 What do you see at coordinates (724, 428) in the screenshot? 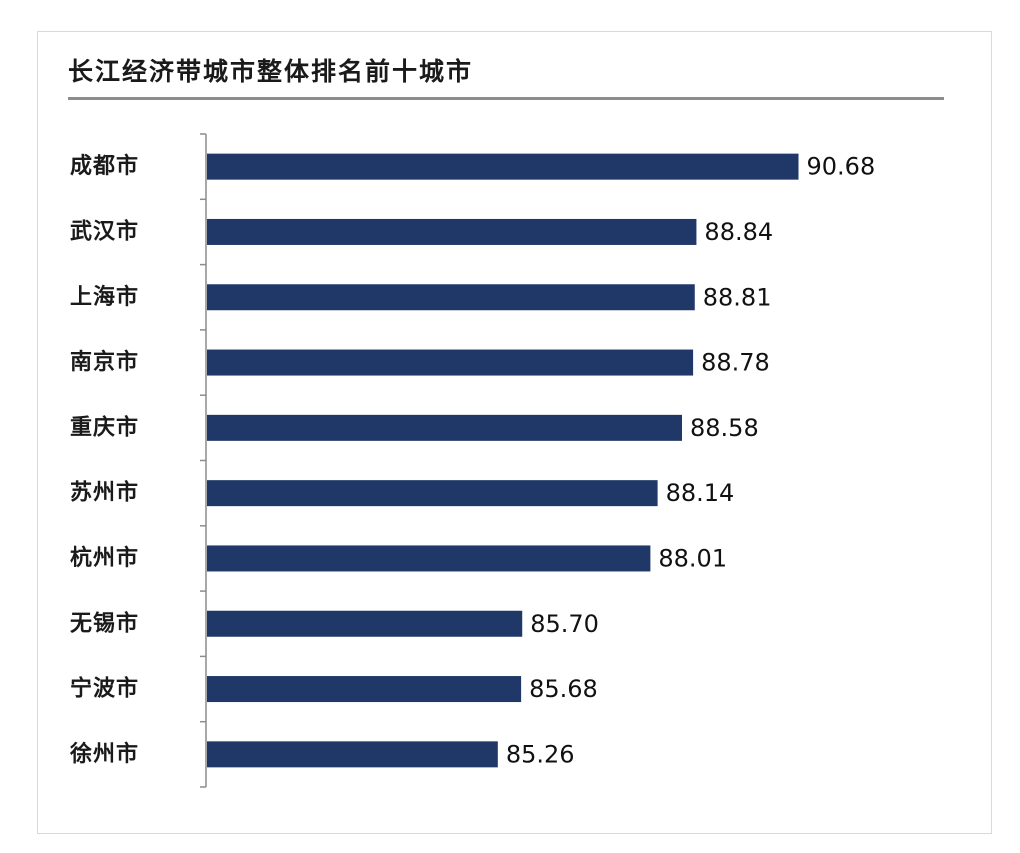
I see `data-label: 88.58` at bounding box center [724, 428].